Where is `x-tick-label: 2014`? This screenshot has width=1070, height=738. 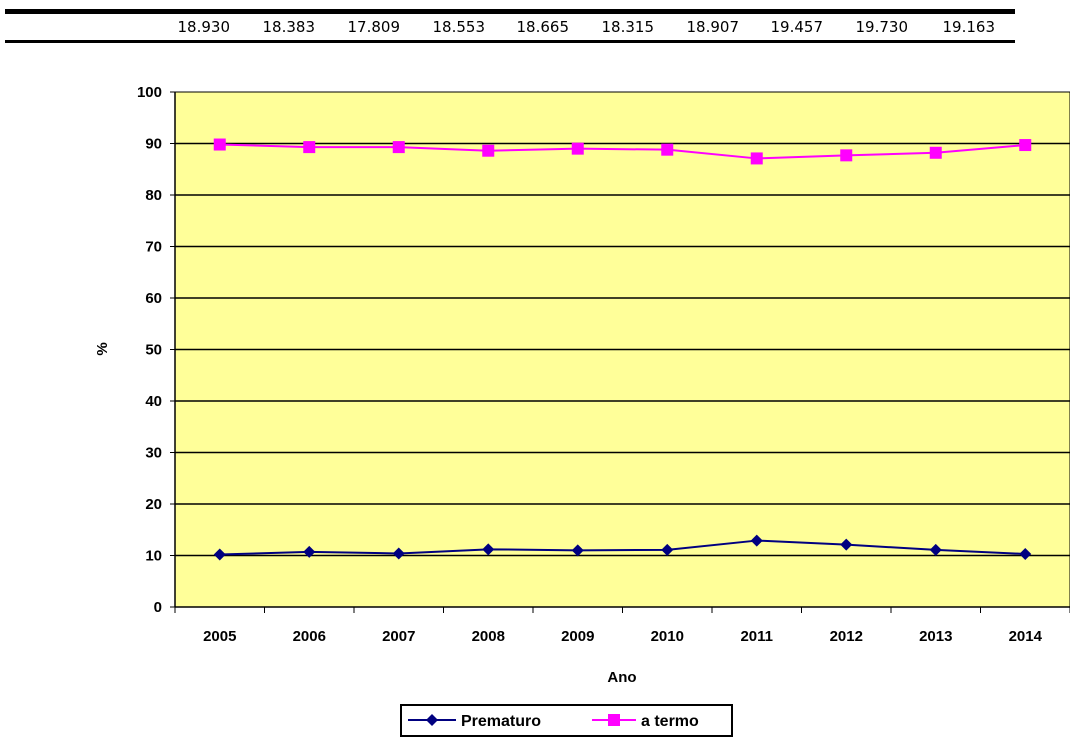
x-tick-label: 2014 is located at coordinates (1026, 636).